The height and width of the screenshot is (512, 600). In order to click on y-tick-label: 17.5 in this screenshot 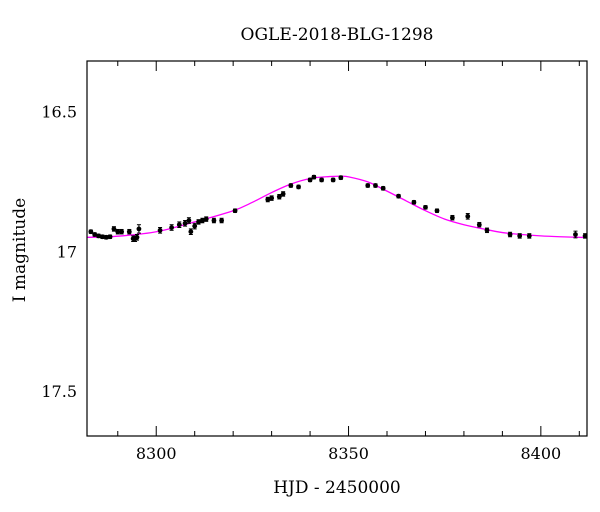, I will do `click(59, 391)`.